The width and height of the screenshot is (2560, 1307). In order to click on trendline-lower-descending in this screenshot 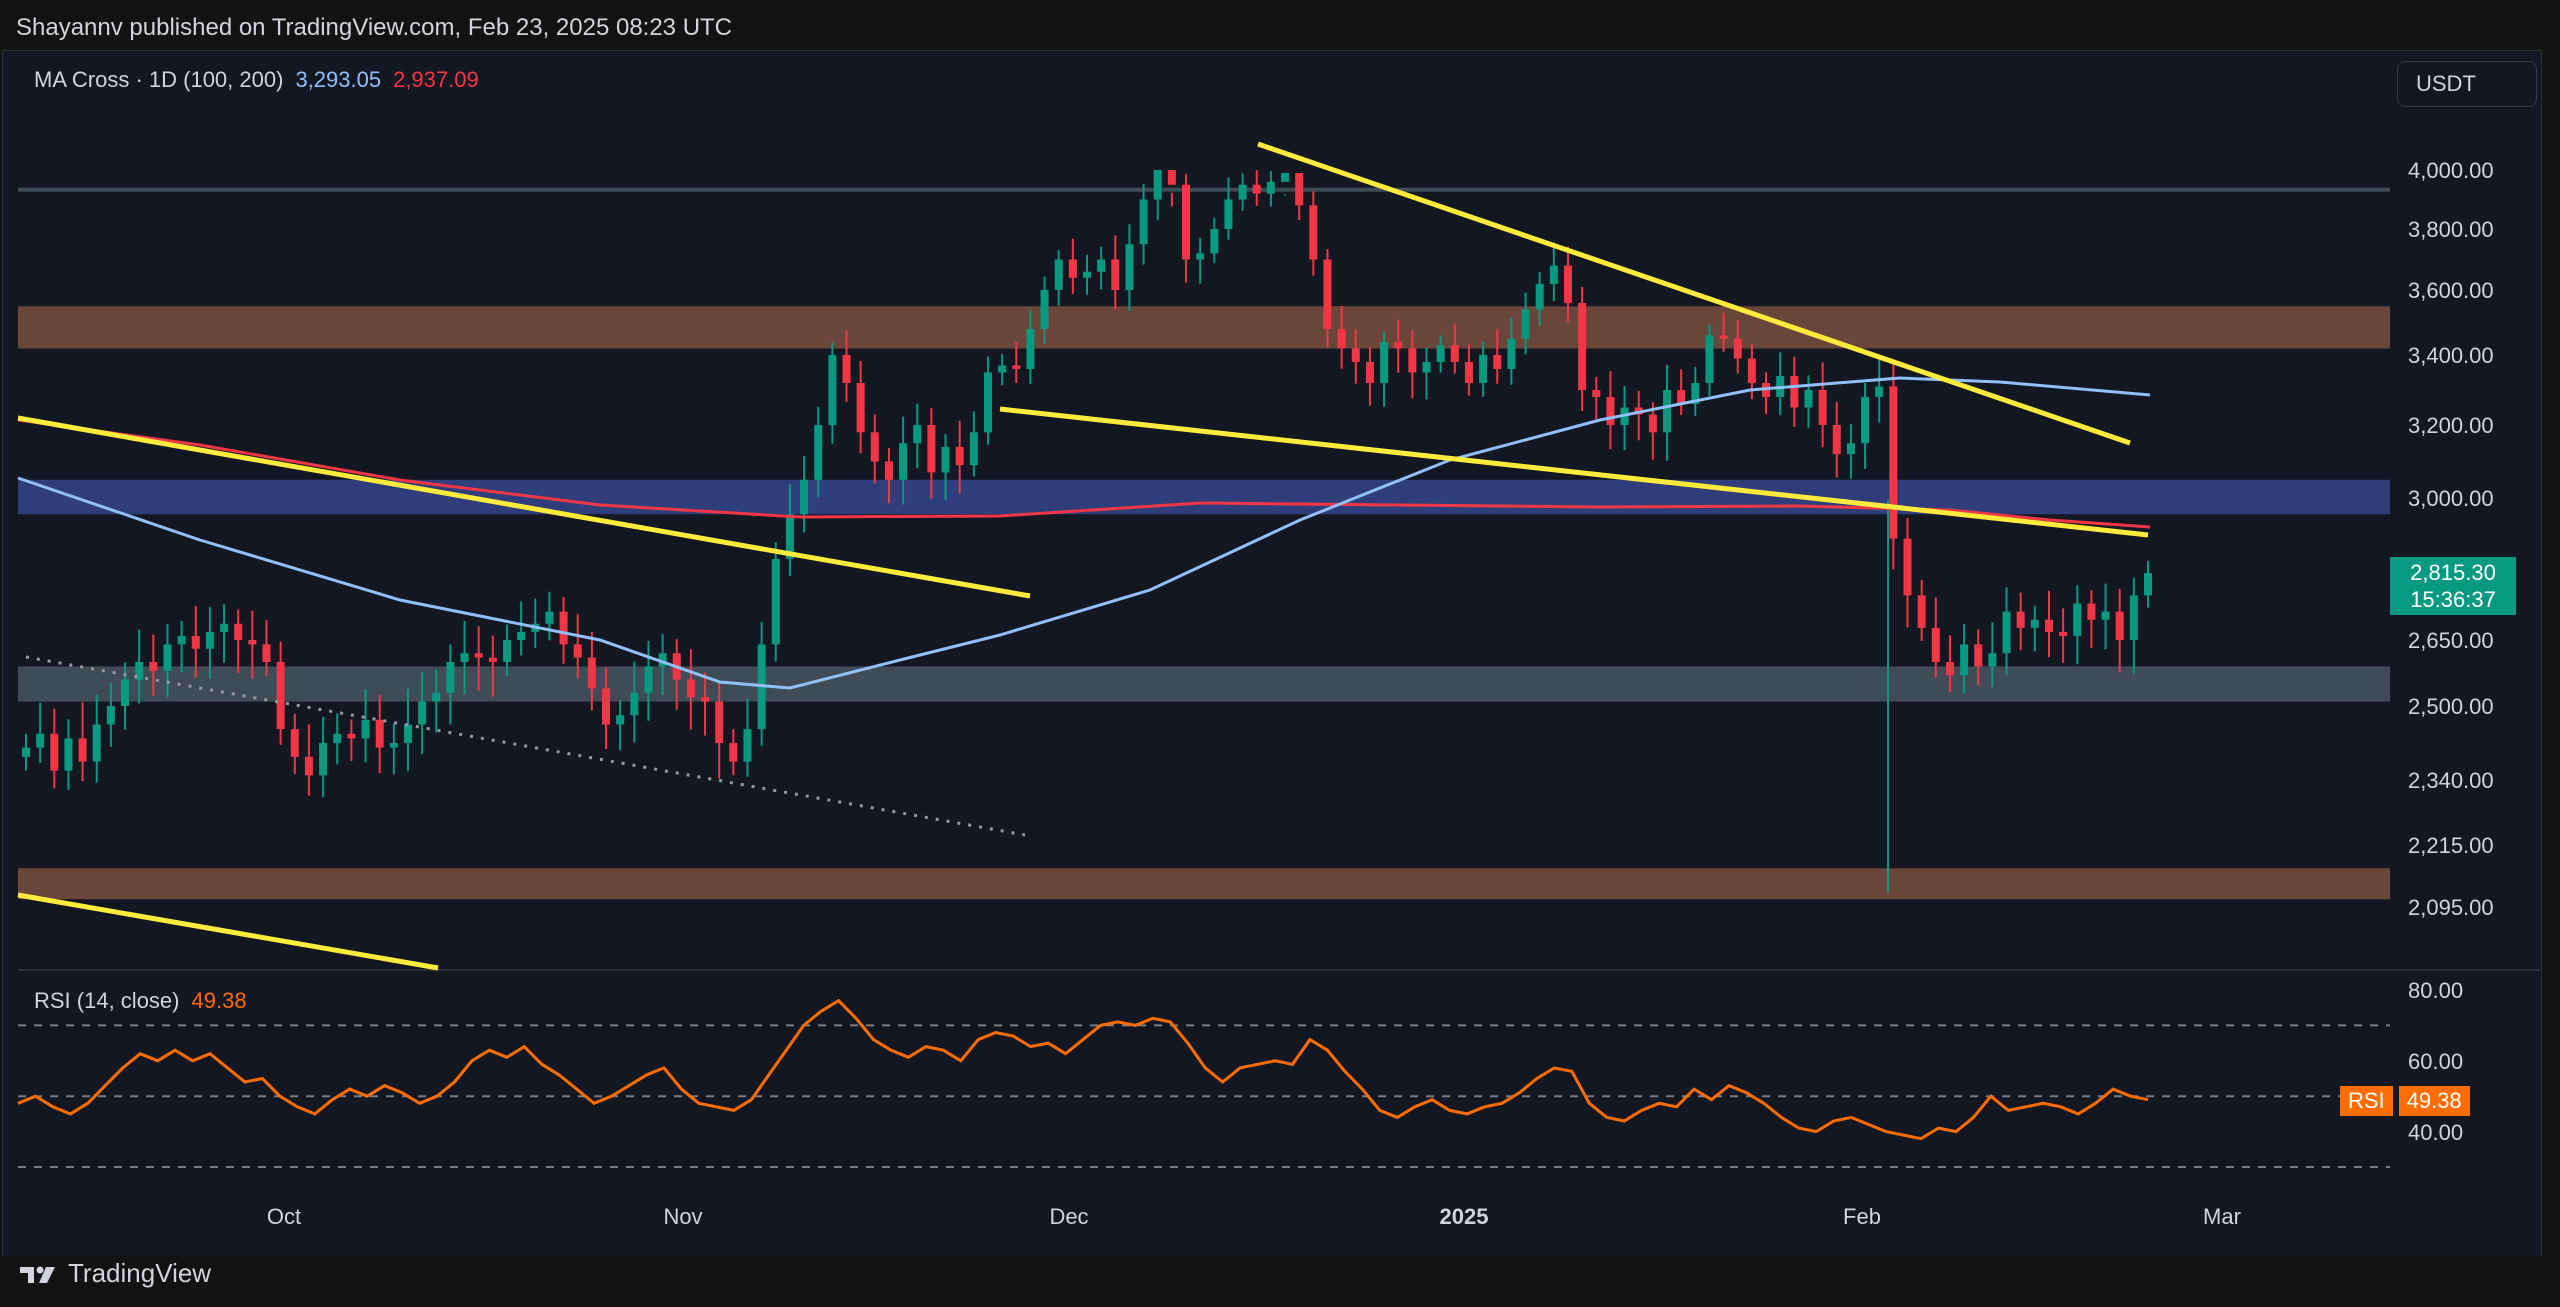, I will do `click(1574, 472)`.